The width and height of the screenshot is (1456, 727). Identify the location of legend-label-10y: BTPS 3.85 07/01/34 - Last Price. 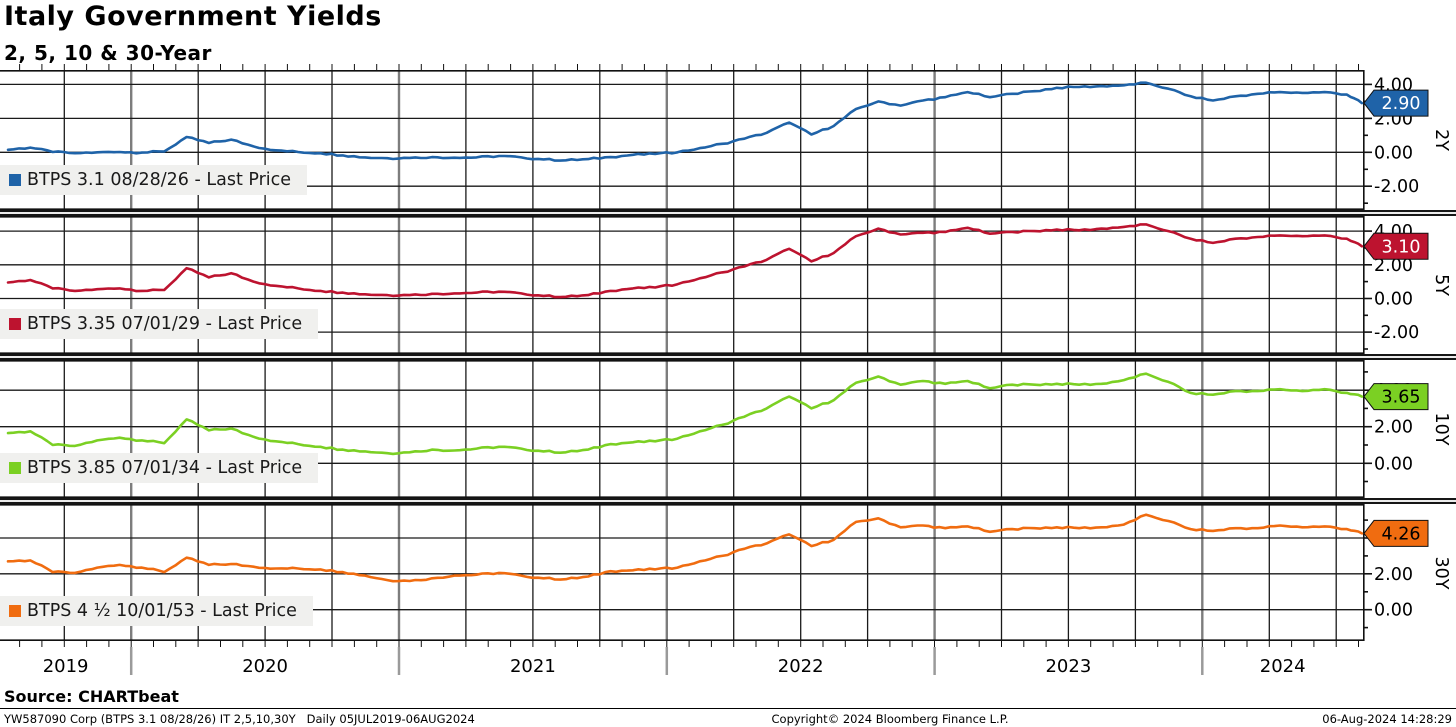
(165, 468).